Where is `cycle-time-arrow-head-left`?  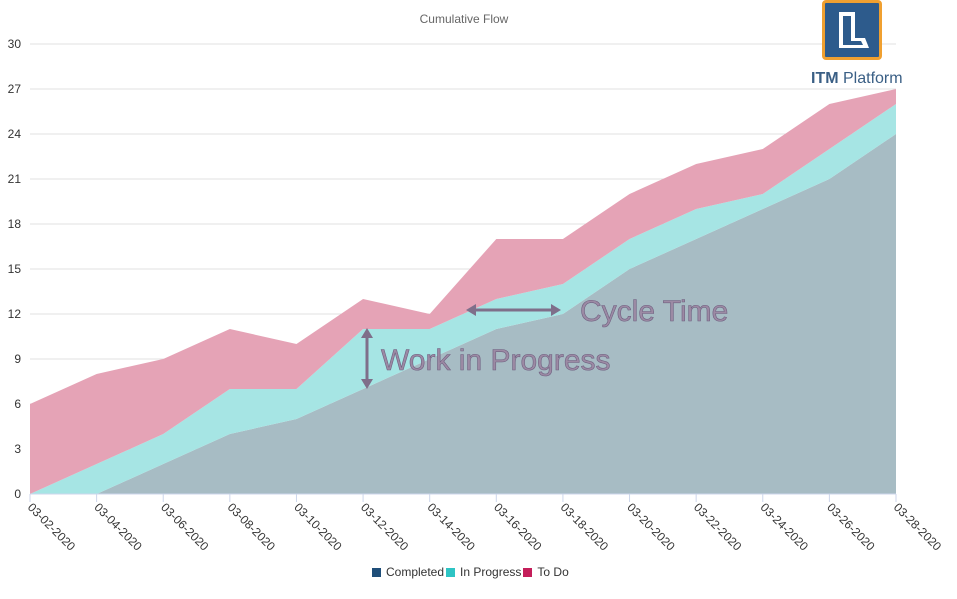
cycle-time-arrow-head-left is located at coordinates (471, 310).